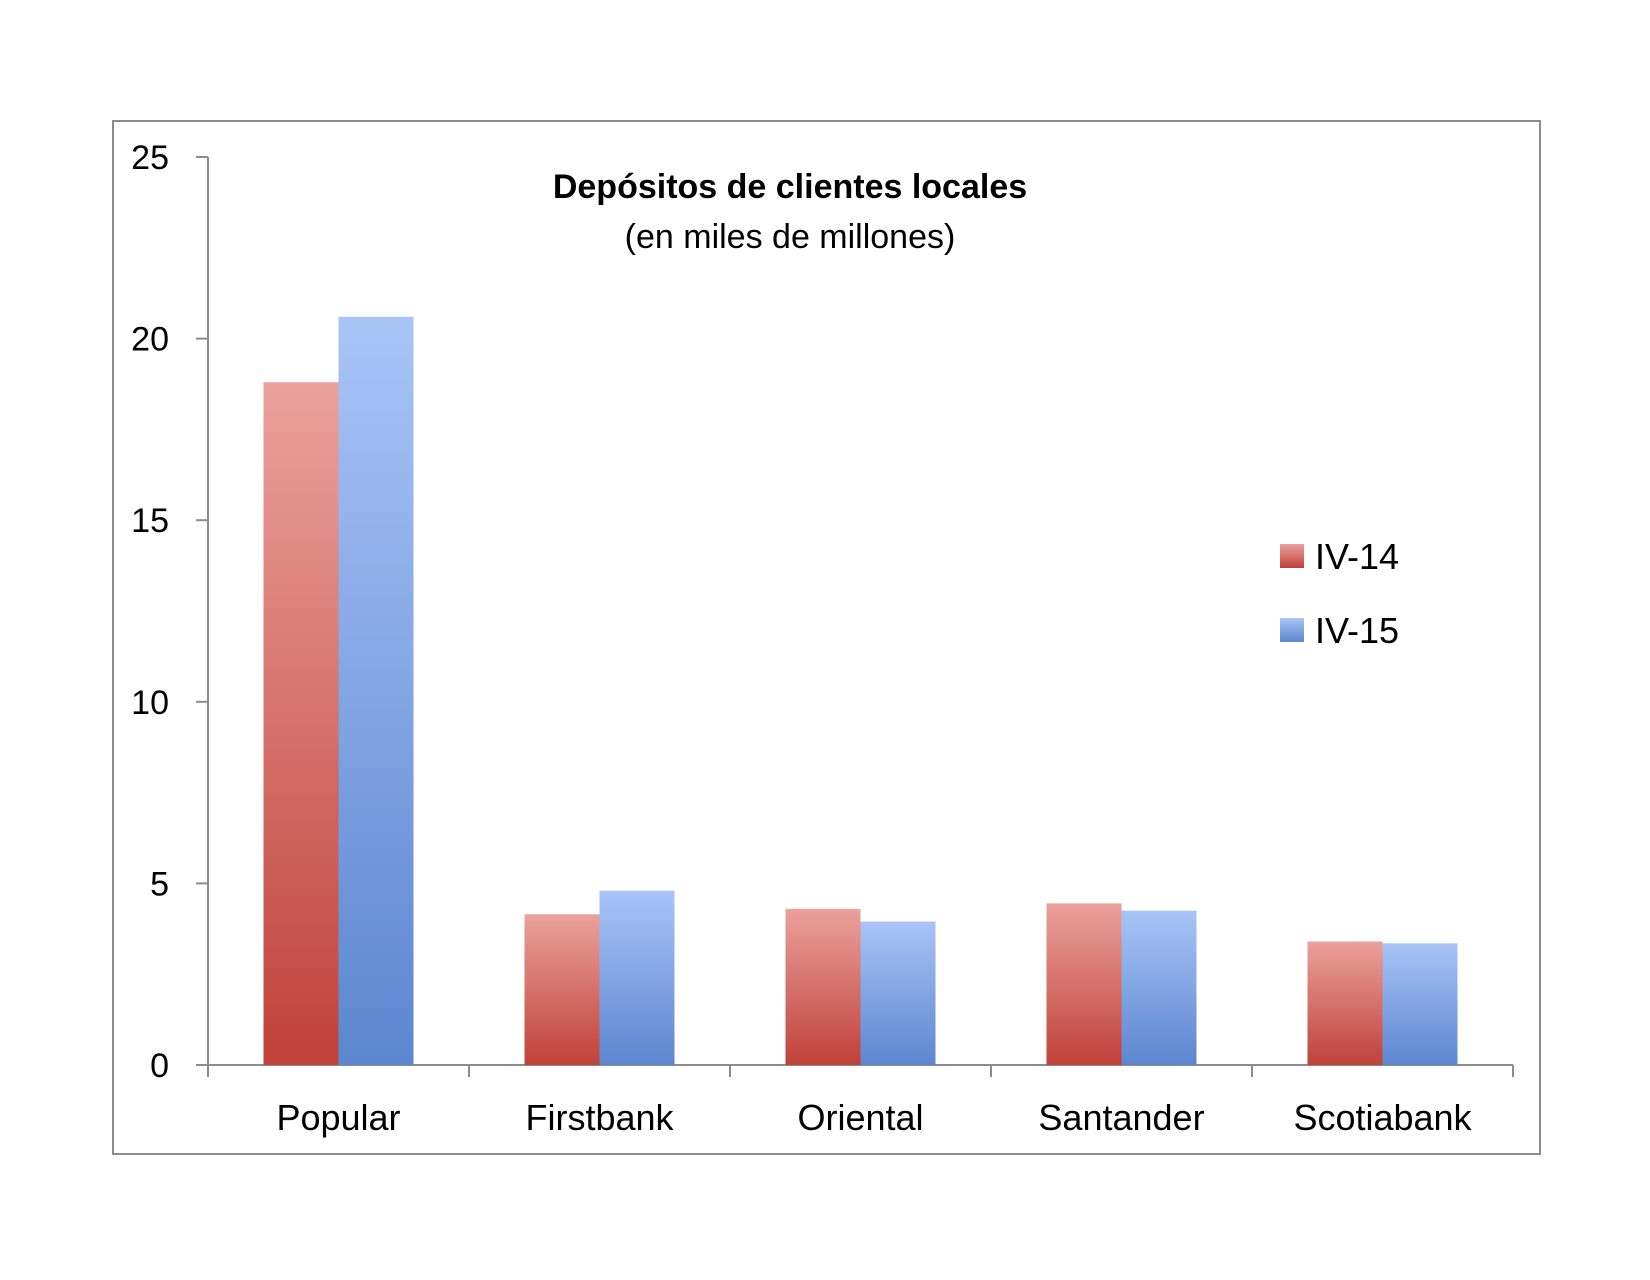 The height and width of the screenshot is (1280, 1650). I want to click on bar-iv-15-oriental, so click(898, 993).